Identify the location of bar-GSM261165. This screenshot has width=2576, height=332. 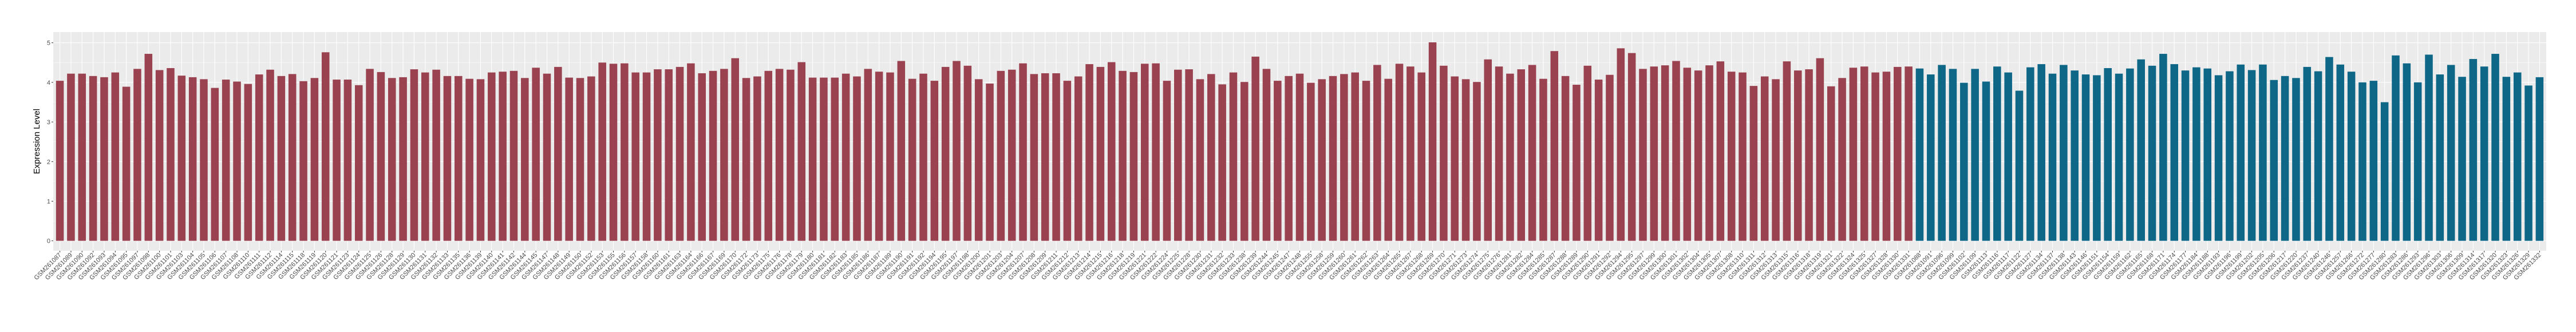
(2141, 150).